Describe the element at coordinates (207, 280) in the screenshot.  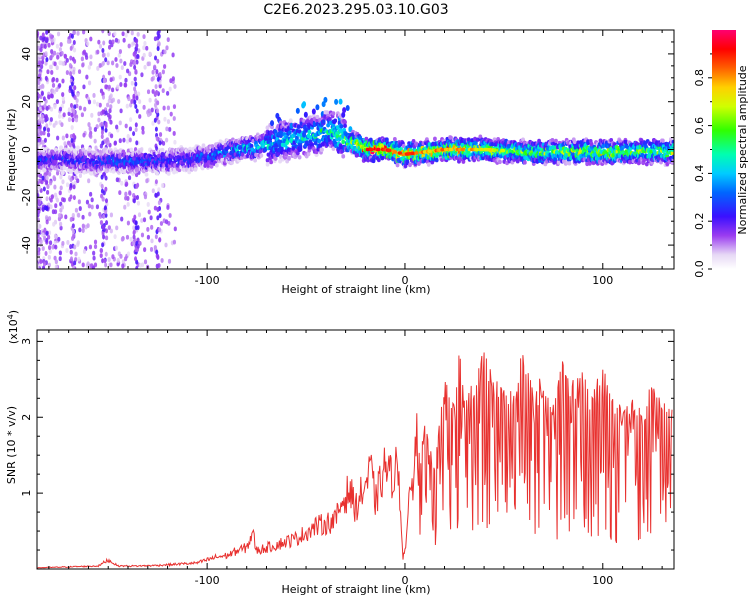
I see `spectrogram-x-tick-label: -100` at that location.